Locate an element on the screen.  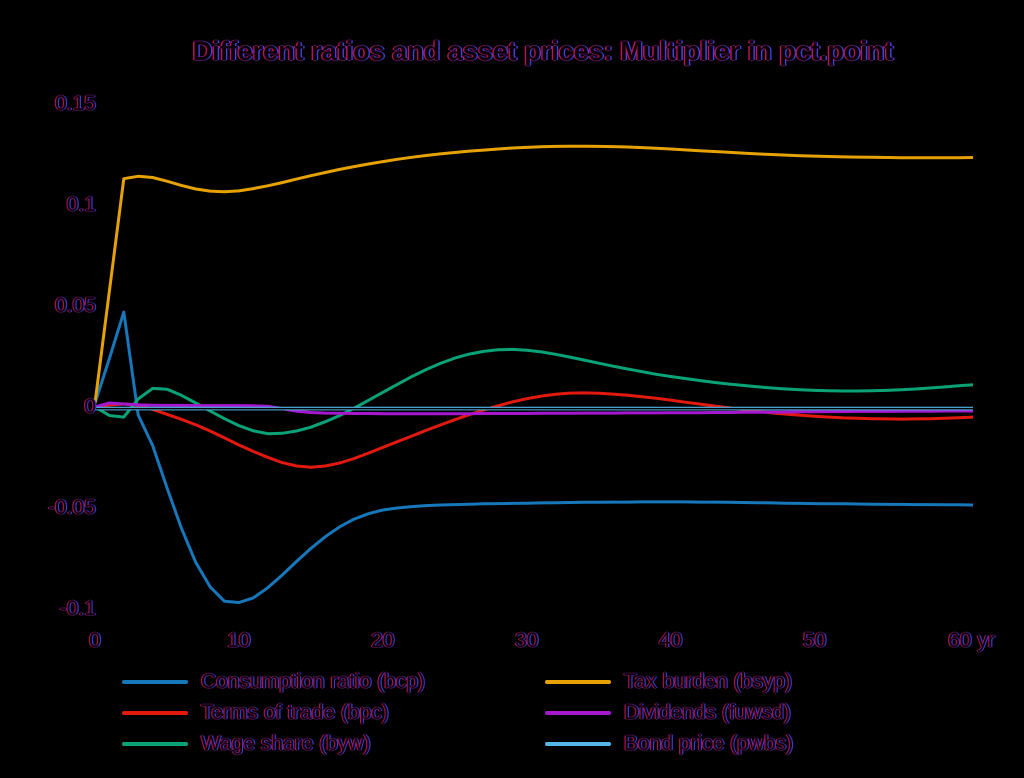
legend-item: Terms of trade (bpc) is located at coordinates (255, 713).